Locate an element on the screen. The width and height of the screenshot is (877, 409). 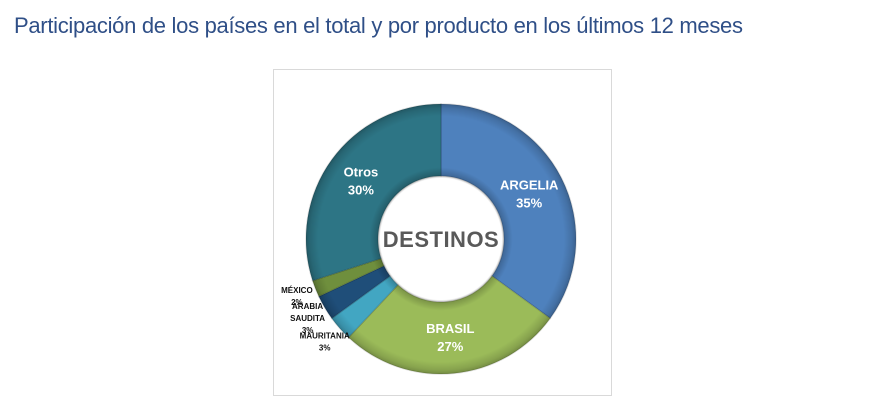
slice-label-mexico: MÉXICO 2% is located at coordinates (297, 296).